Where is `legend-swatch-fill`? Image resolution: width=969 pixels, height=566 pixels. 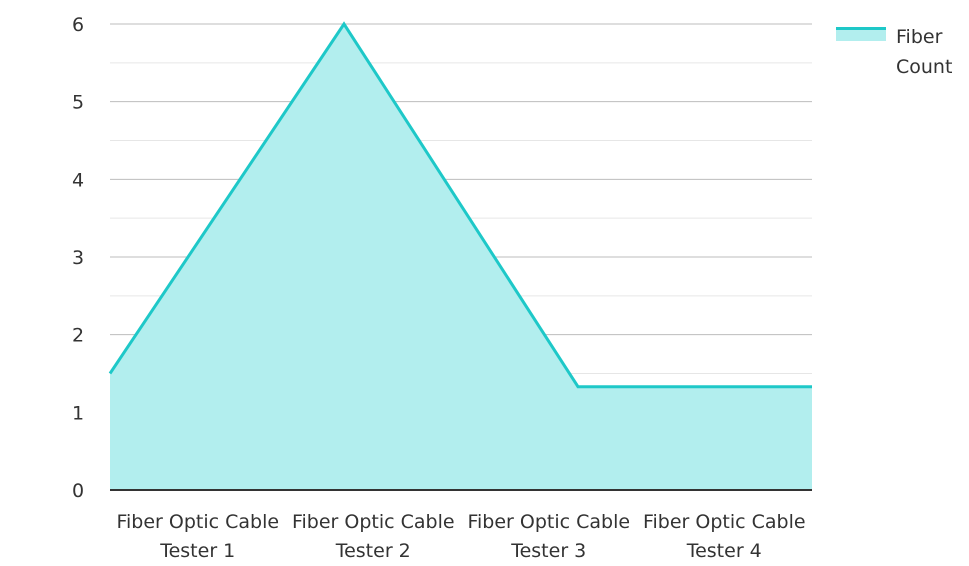
legend-swatch-fill is located at coordinates (861, 35).